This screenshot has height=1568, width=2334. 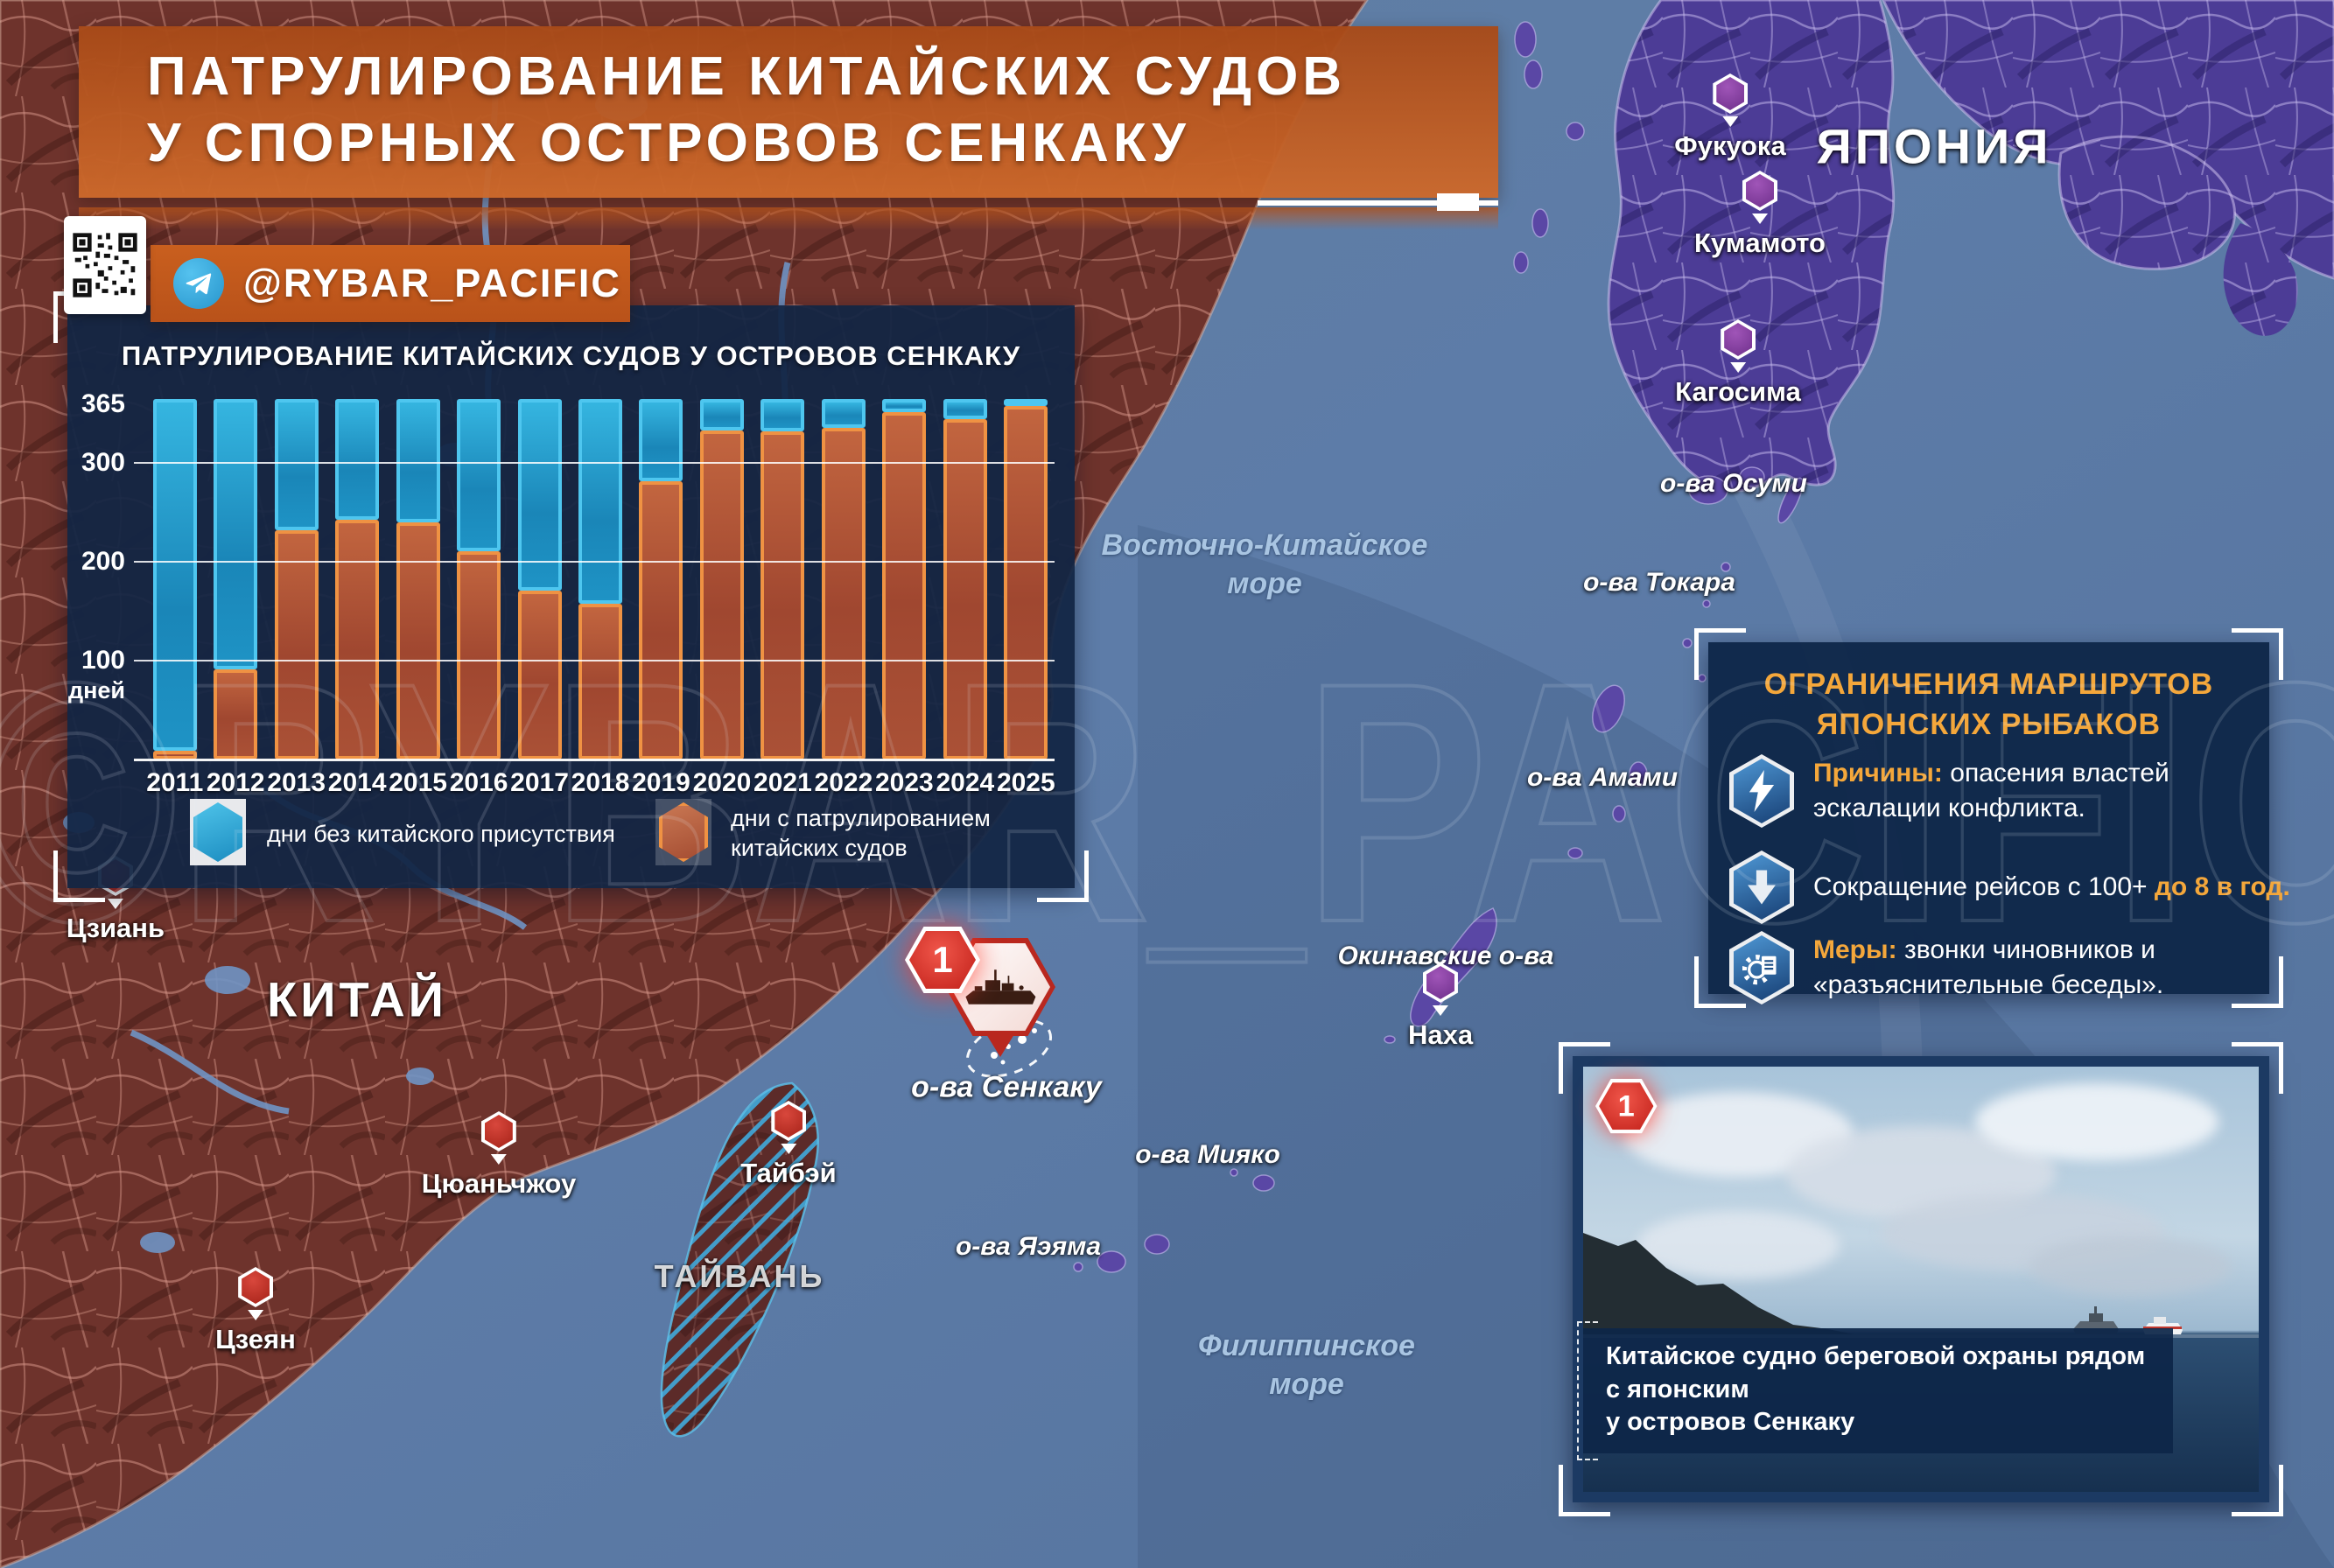 What do you see at coordinates (1760, 243) in the screenshot?
I see `kumamoto-label: Кумамото` at bounding box center [1760, 243].